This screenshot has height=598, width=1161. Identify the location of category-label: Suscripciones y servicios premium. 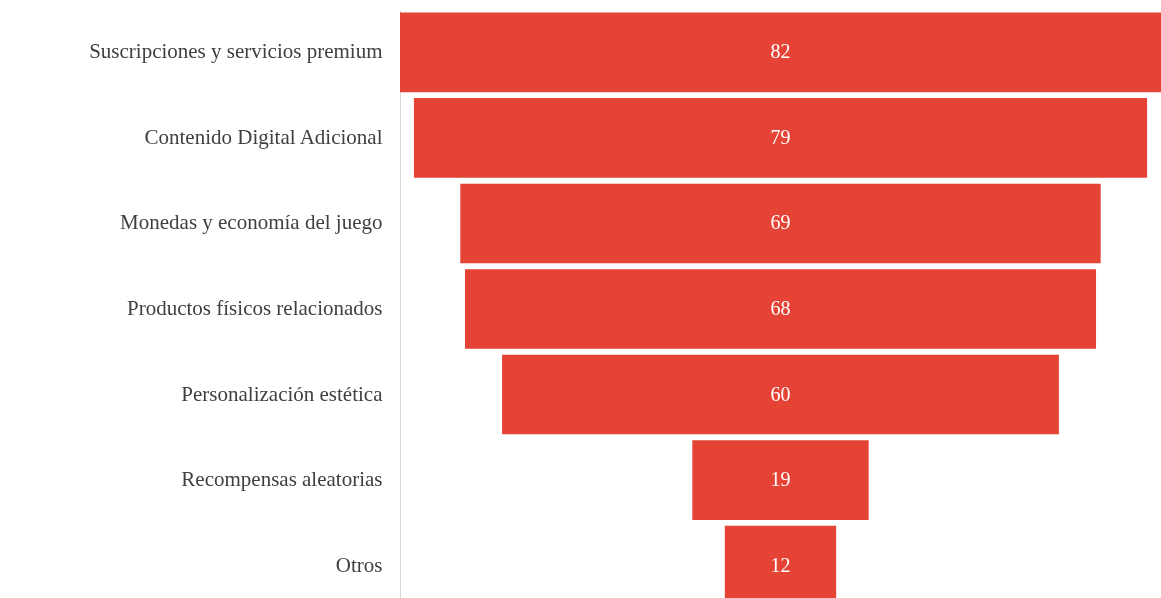
(236, 51).